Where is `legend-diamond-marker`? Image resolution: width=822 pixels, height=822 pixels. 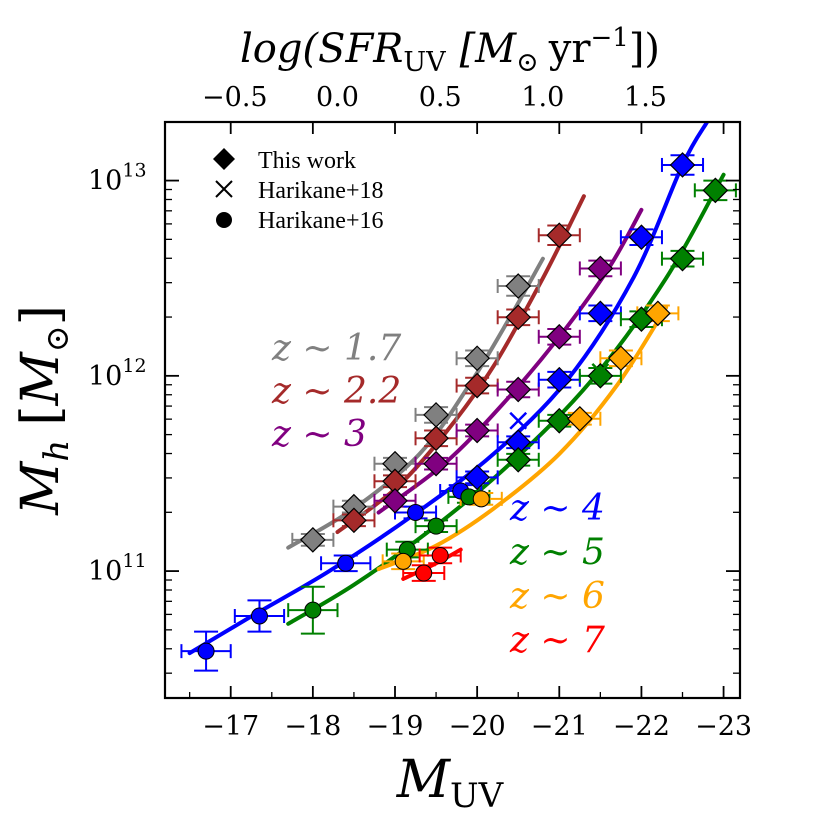
legend-diamond-marker is located at coordinates (224, 159).